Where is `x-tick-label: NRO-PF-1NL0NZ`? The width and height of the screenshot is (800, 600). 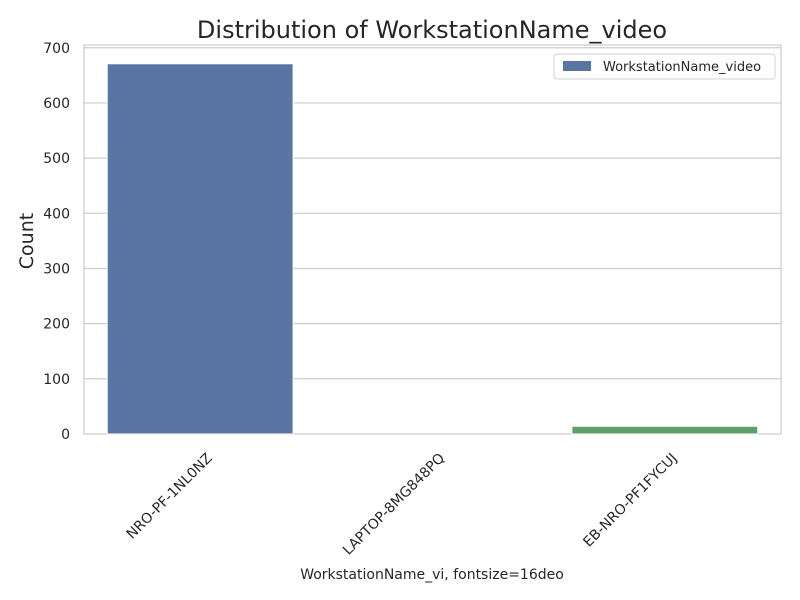
x-tick-label: NRO-PF-1NL0NZ is located at coordinates (170, 496).